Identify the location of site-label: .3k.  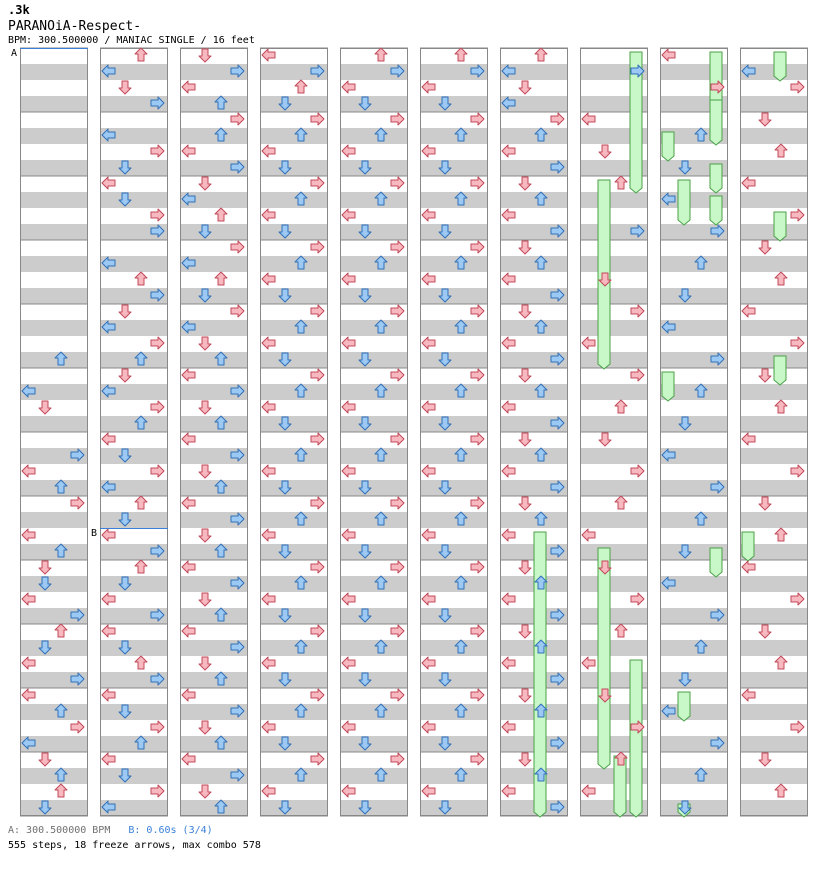
(19, 10).